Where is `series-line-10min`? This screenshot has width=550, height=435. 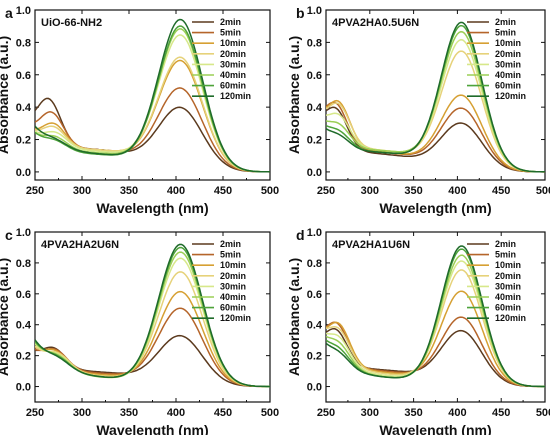 series-line-10min is located at coordinates (435, 339).